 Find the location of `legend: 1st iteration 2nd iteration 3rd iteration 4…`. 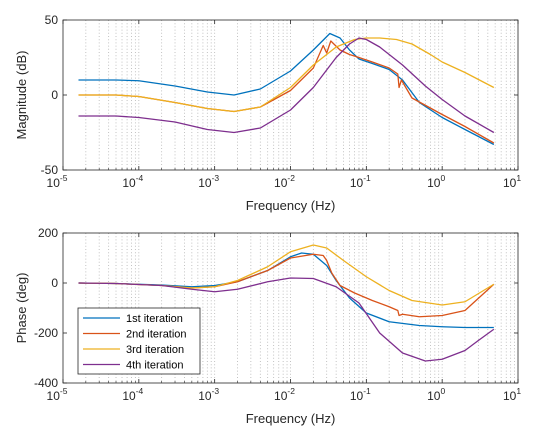

legend: 1st iteration 2nd iteration 3rd iteration 4… is located at coordinates (139, 341).